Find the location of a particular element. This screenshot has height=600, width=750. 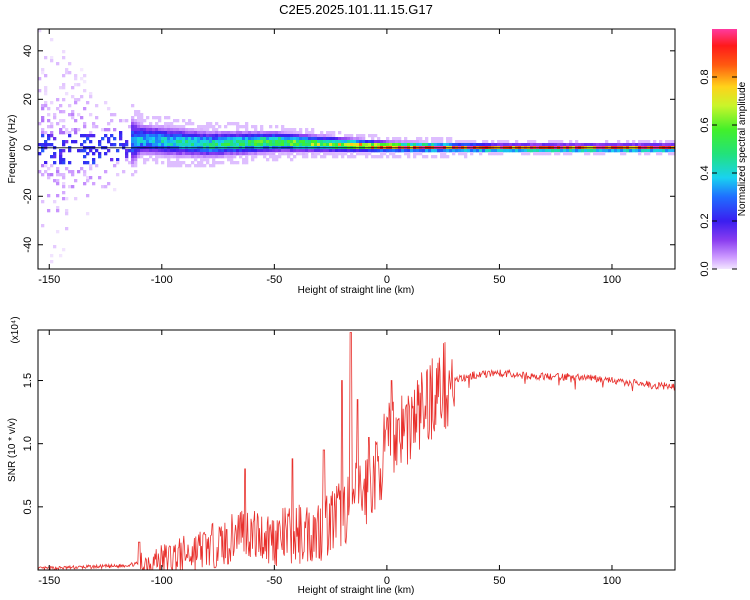

colorbar-label: Normalized spectral amplitude is located at coordinates (742, 148).